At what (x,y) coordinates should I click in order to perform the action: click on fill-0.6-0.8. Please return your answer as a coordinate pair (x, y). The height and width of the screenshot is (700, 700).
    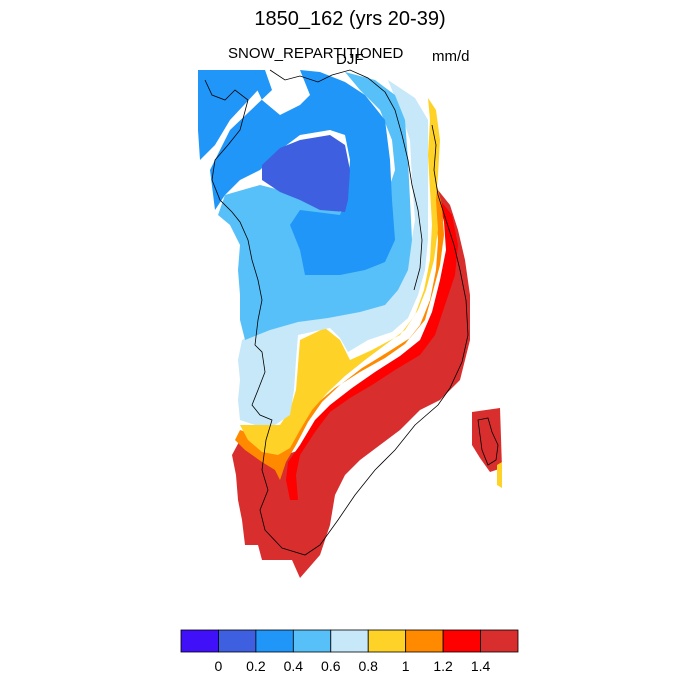
    Looking at the image, I should click on (333, 252).